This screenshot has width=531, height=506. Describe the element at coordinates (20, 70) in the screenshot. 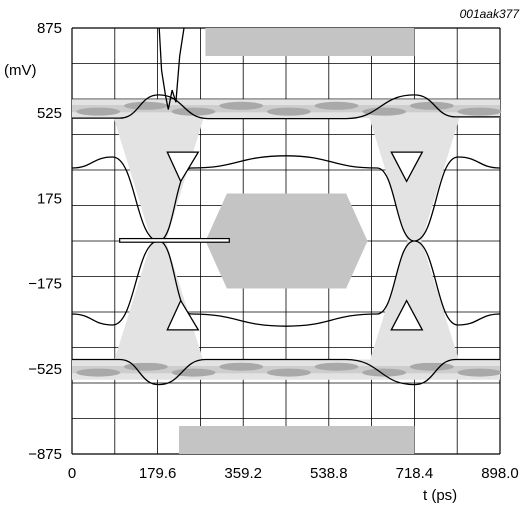

I see `y-axis-unit: (mV)` at that location.